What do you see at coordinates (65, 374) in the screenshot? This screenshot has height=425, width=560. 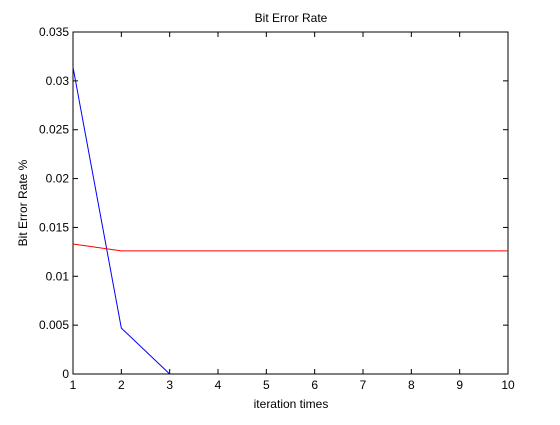 I see `y-tick-label: 0` at bounding box center [65, 374].